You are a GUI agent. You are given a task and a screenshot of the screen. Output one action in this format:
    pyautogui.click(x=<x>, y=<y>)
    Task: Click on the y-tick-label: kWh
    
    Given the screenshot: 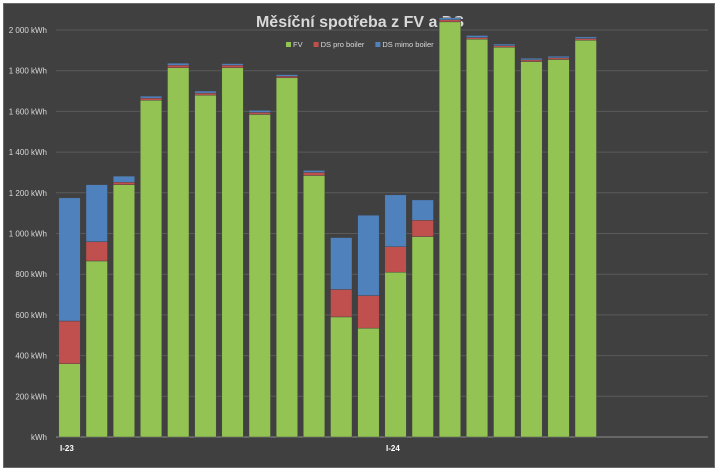 What is the action you would take?
    pyautogui.click(x=39, y=437)
    